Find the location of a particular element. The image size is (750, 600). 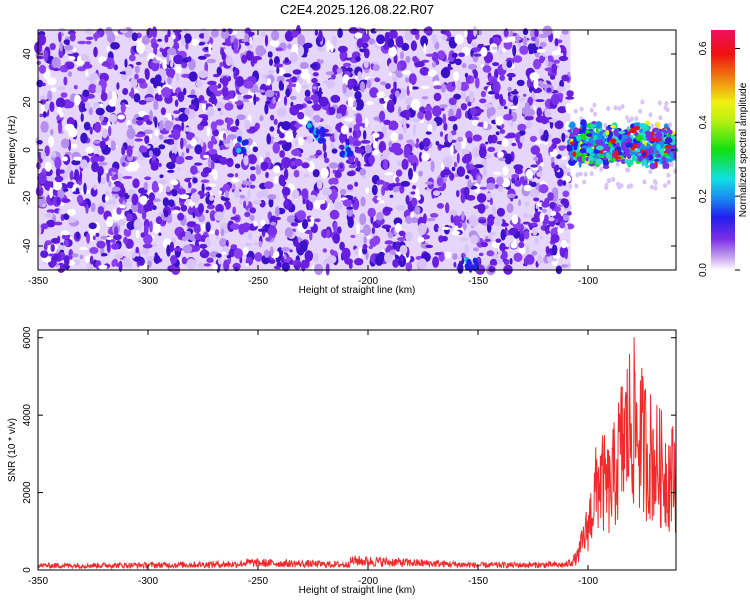

snr-x-label: Height of straight line (km) is located at coordinates (357, 590).